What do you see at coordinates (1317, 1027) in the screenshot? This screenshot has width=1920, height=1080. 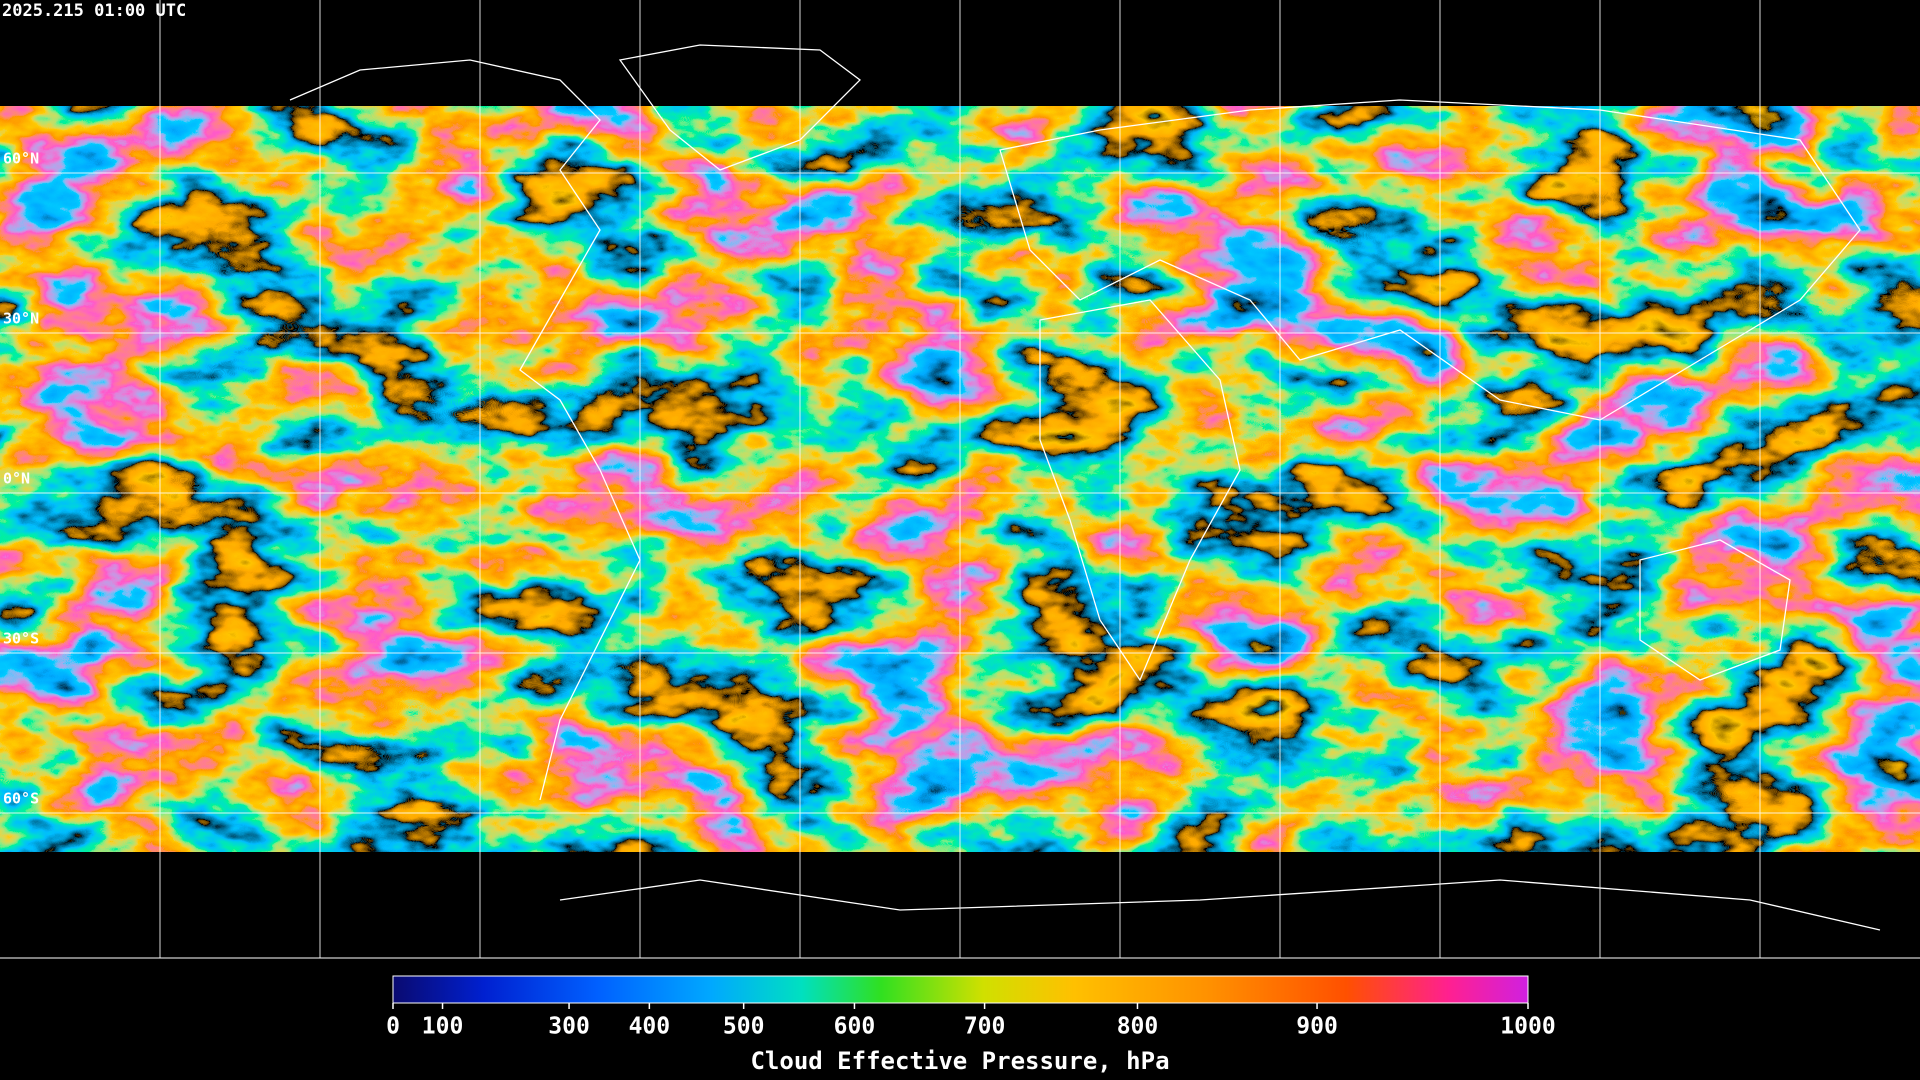 I see `colorbar-tick-label: 900` at bounding box center [1317, 1027].